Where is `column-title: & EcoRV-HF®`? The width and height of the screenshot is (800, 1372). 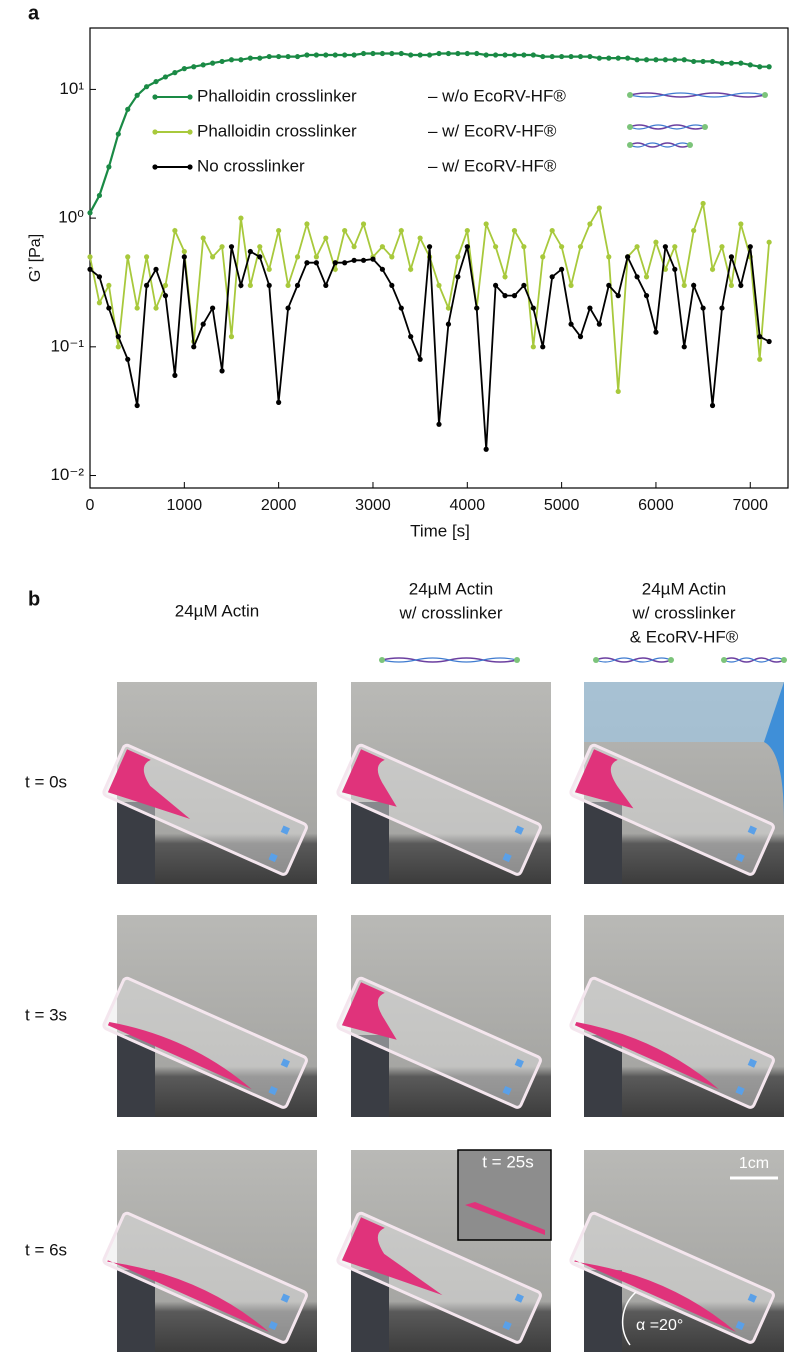
column-title: & EcoRV-HF® is located at coordinates (684, 636).